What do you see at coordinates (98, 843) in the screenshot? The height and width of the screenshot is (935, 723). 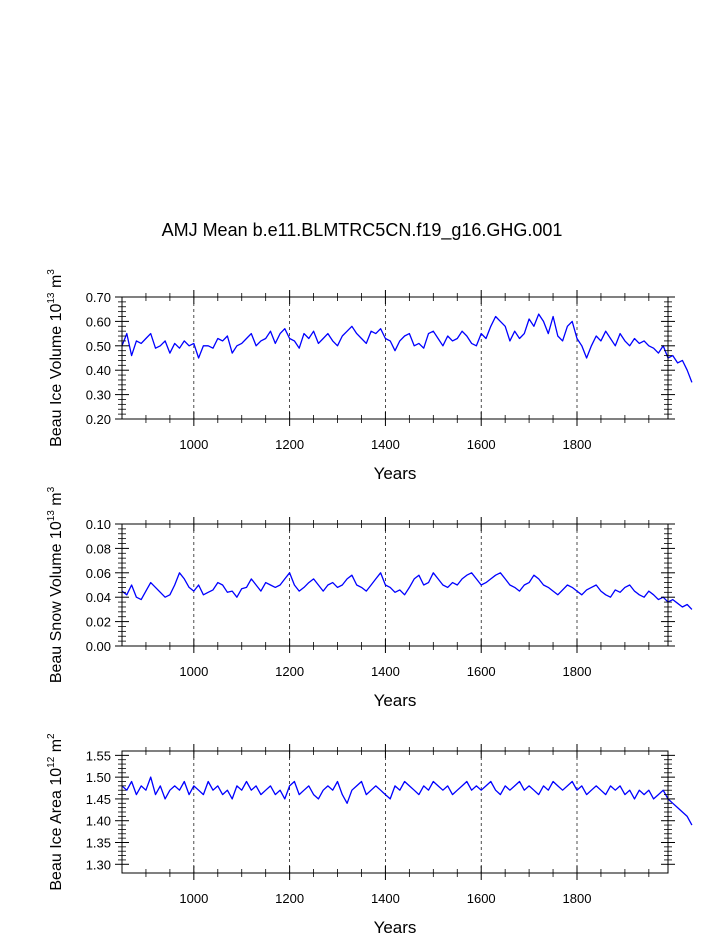 I see `y-tick-label: 1.35` at bounding box center [98, 843].